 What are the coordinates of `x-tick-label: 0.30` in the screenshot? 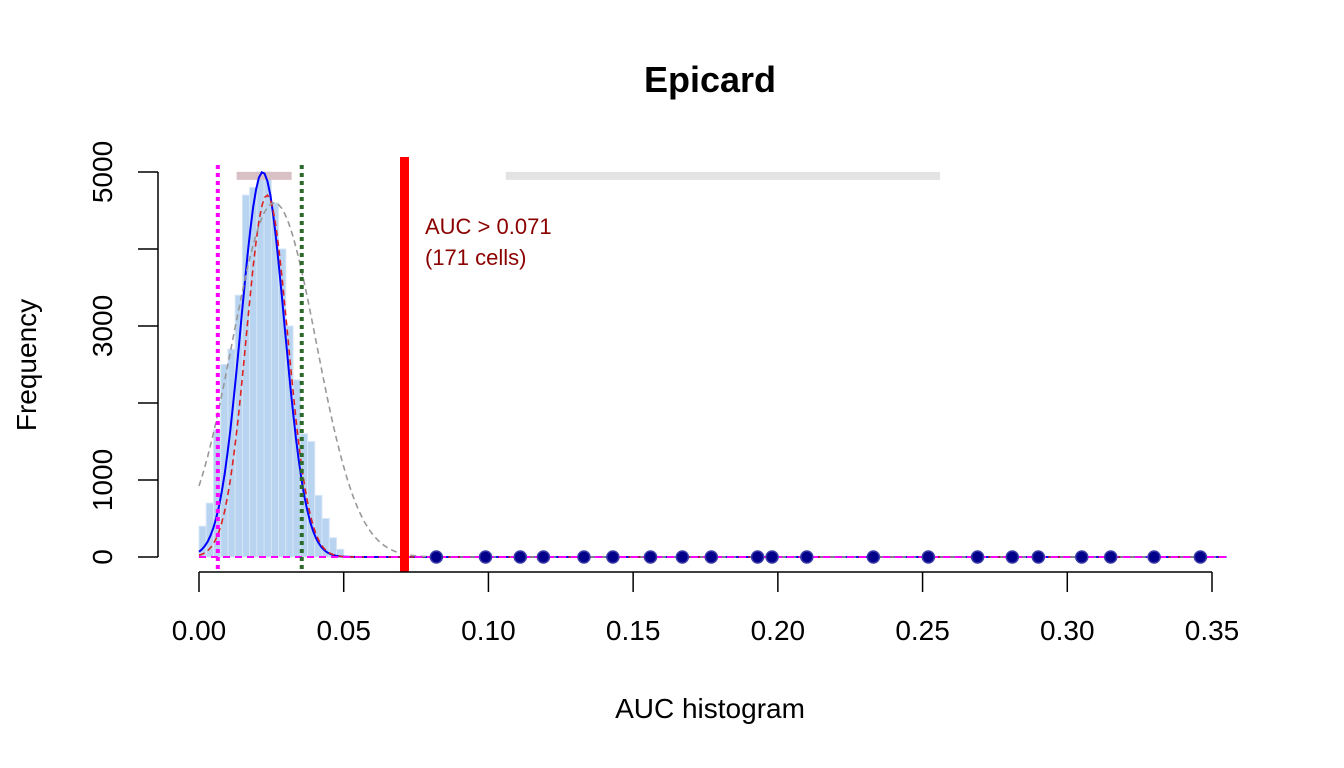 It's located at (1067, 630).